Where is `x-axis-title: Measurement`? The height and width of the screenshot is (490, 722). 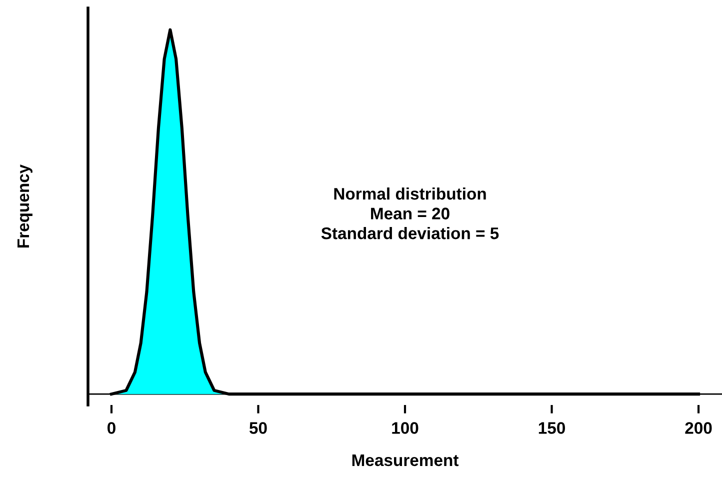 x-axis-title: Measurement is located at coordinates (405, 460).